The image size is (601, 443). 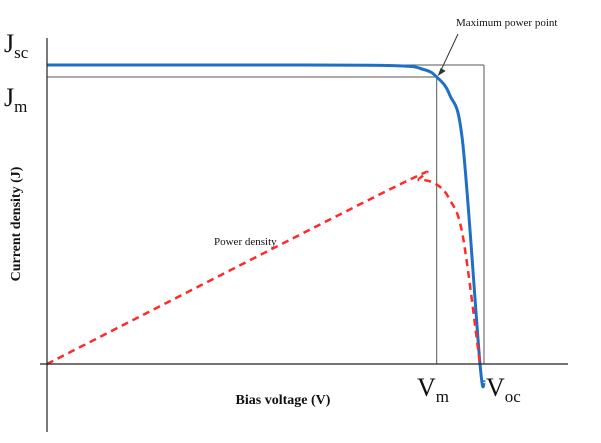 I want to click on y-tick-jm: Jm, so click(x=15, y=99).